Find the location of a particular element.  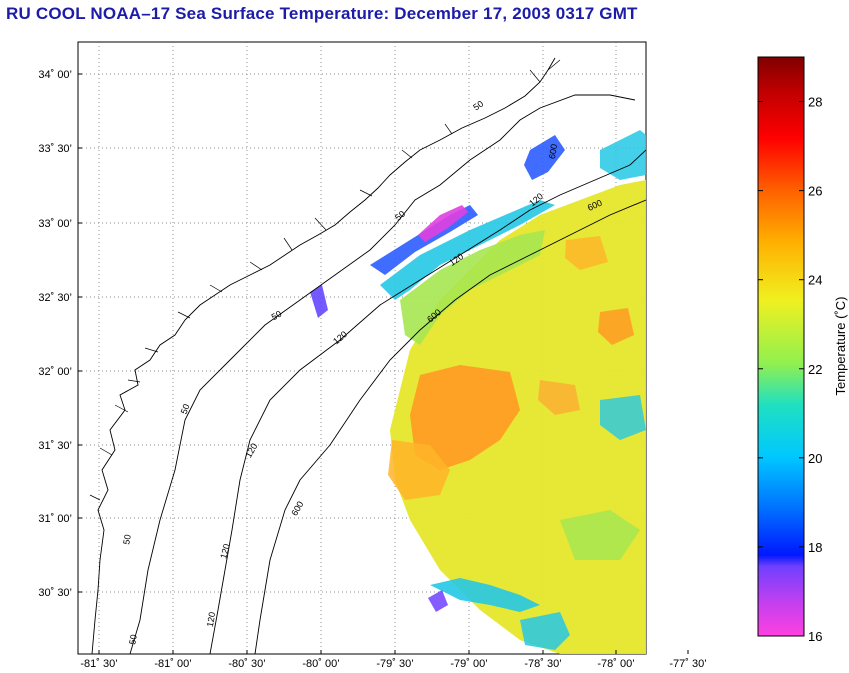

colorbar-gradient is located at coordinates (781, 346).